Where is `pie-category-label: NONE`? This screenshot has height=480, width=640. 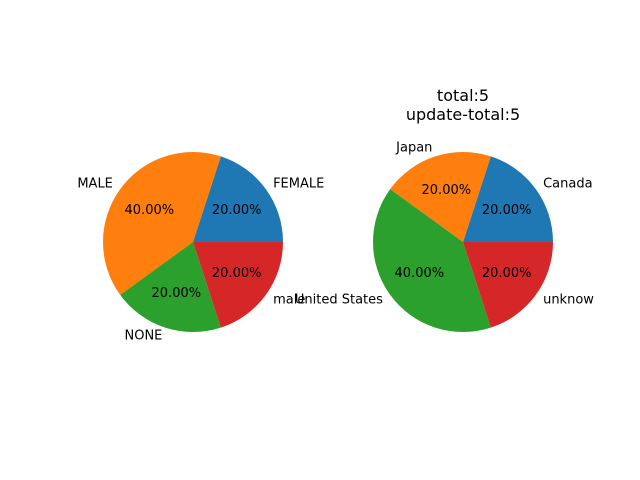
pie-category-label: NONE is located at coordinates (144, 336).